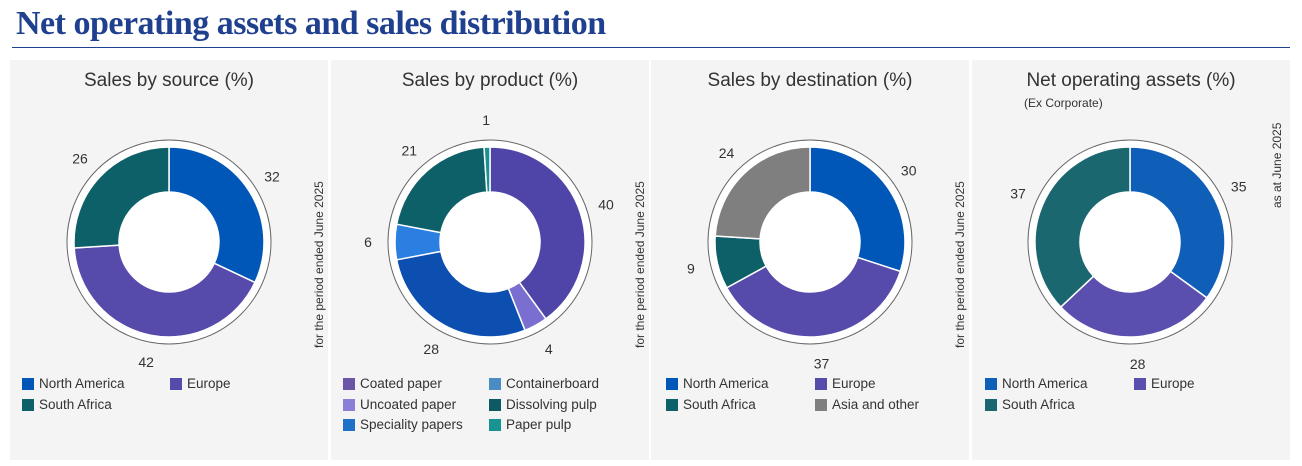 This screenshot has height=466, width=1302. I want to click on data-label-north-america: 35, so click(1239, 187).